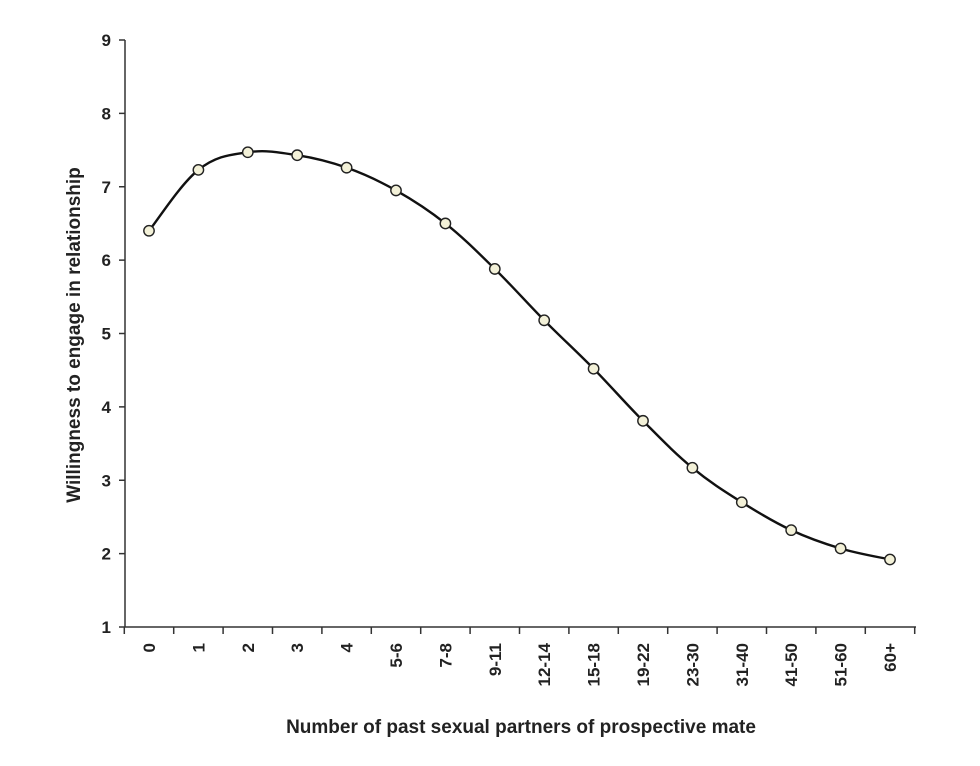 Image resolution: width=980 pixels, height=766 pixels. What do you see at coordinates (106, 627) in the screenshot?
I see `y-tick-label: 1` at bounding box center [106, 627].